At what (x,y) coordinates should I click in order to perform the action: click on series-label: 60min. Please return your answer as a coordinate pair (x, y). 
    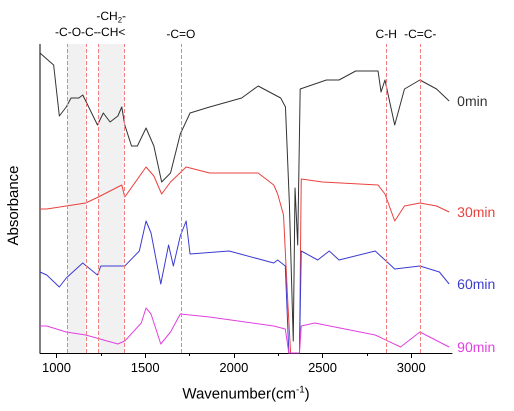
    Looking at the image, I should click on (476, 284).